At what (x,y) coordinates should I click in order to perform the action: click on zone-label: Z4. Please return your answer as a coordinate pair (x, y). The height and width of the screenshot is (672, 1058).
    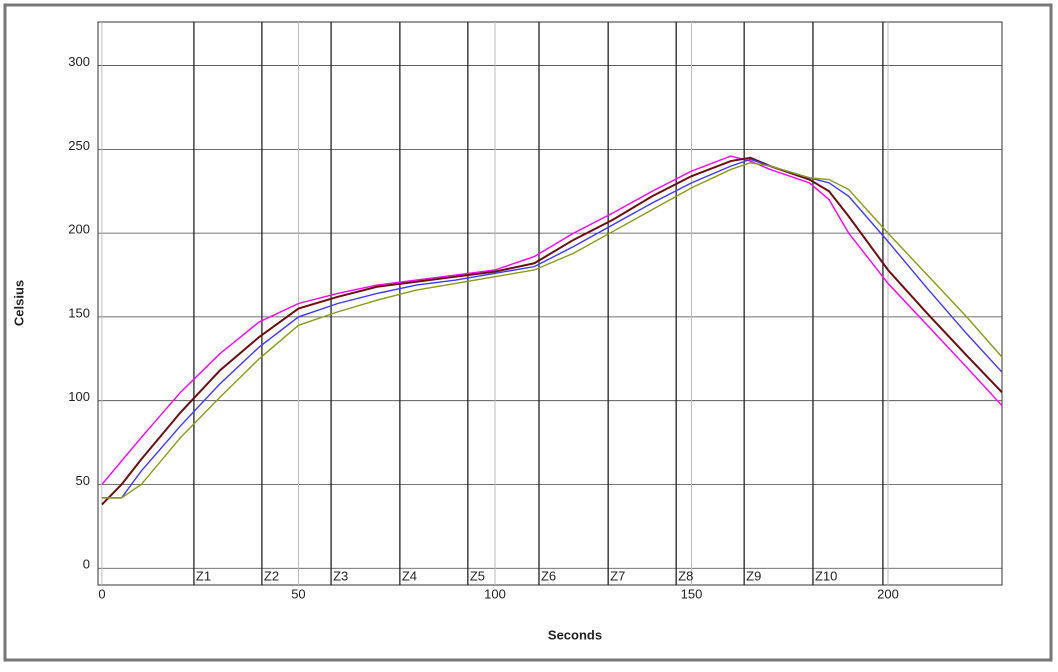
    Looking at the image, I should click on (409, 575).